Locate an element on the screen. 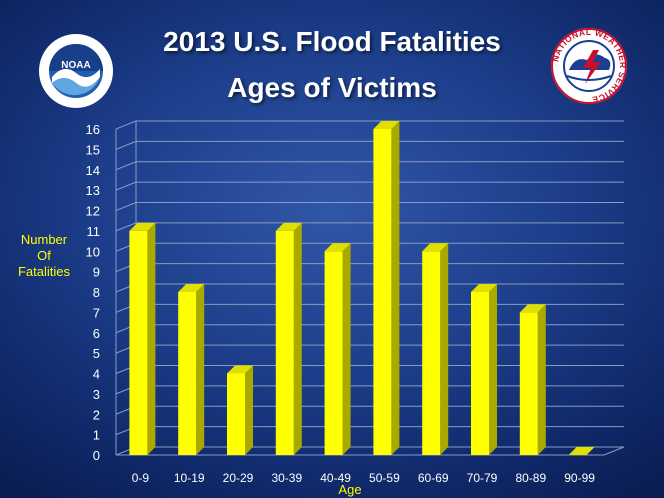  noaa-logo-text: NOAA is located at coordinates (75, 65).